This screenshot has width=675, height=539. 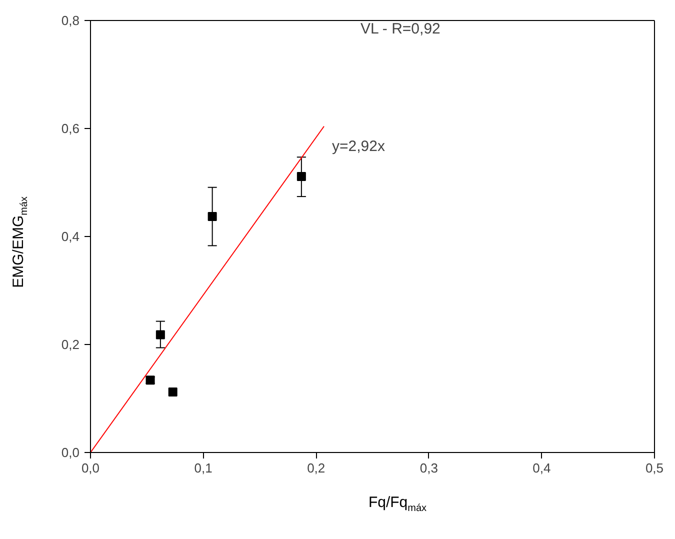 What do you see at coordinates (70, 236) in the screenshot?
I see `y-tick-label: 0,4` at bounding box center [70, 236].